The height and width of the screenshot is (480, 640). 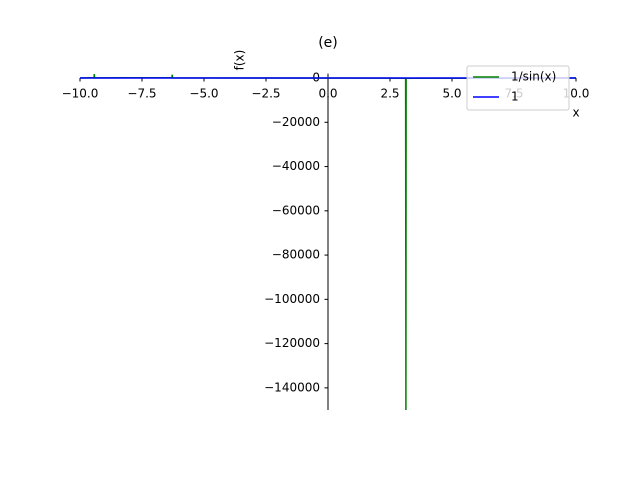 I want to click on legend-label: 1/sin(x), so click(x=533, y=77).